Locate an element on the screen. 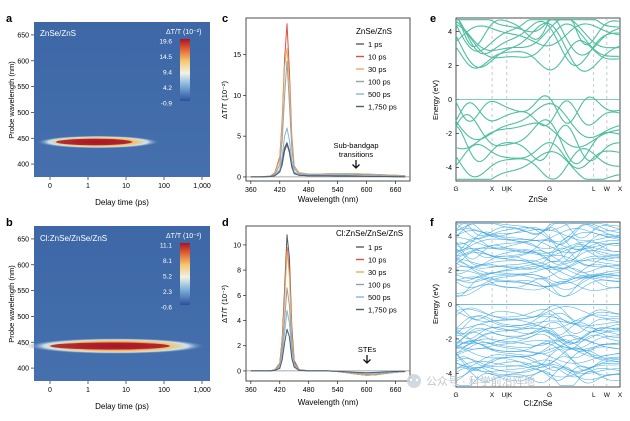 The width and height of the screenshot is (630, 421). annotation-arrow is located at coordinates (367, 359).